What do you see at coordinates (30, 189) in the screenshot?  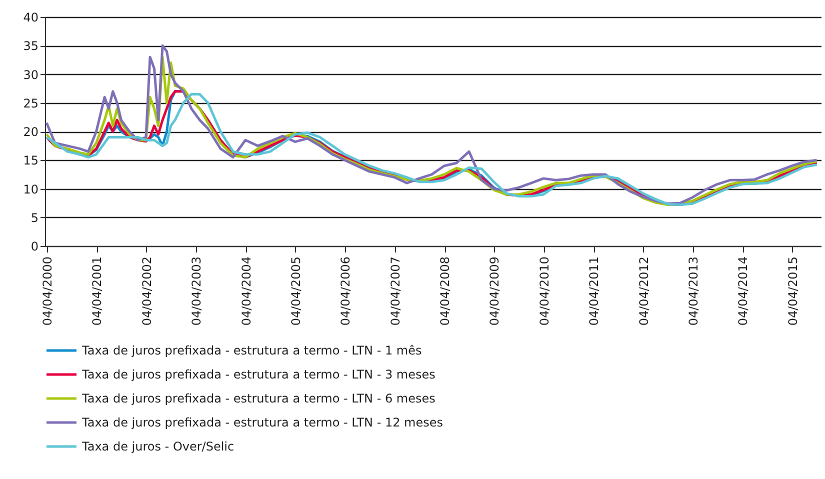 I see `y-tick-label: 10` at bounding box center [30, 189].